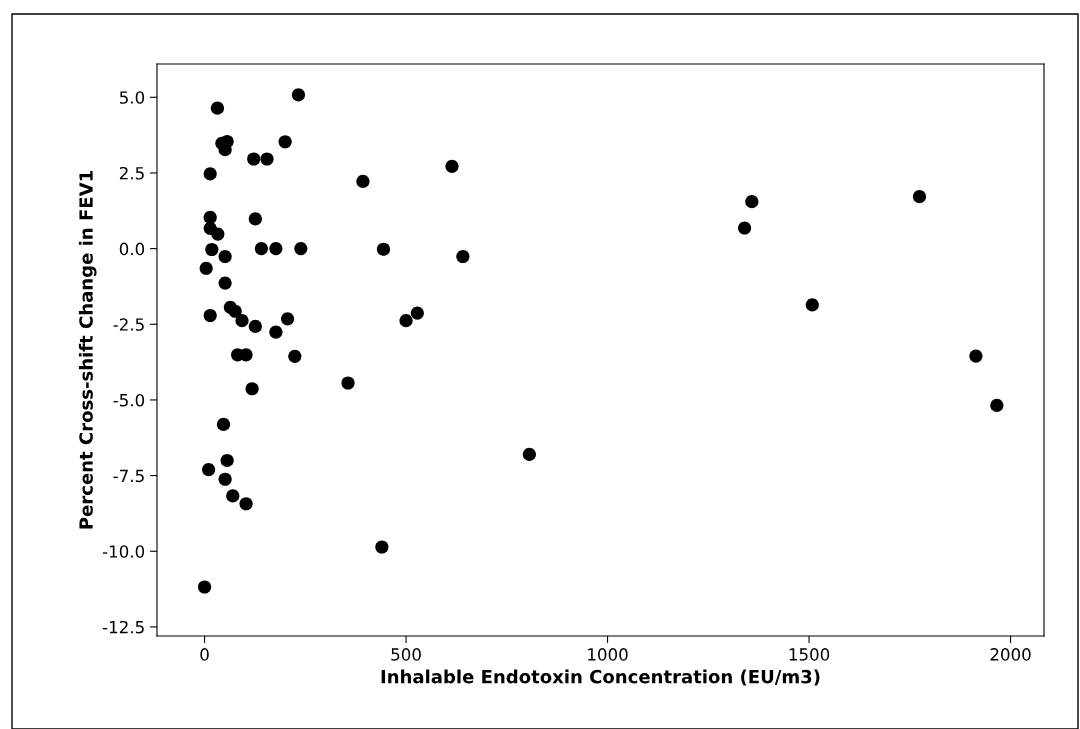  I want to click on y-tick-label: 0.0, so click(132, 249).